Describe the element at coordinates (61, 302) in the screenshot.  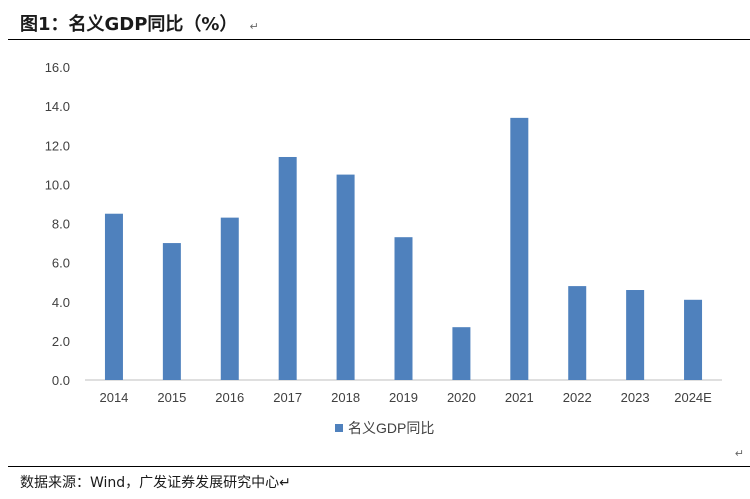
I see `y-tick-label: 4.0` at that location.